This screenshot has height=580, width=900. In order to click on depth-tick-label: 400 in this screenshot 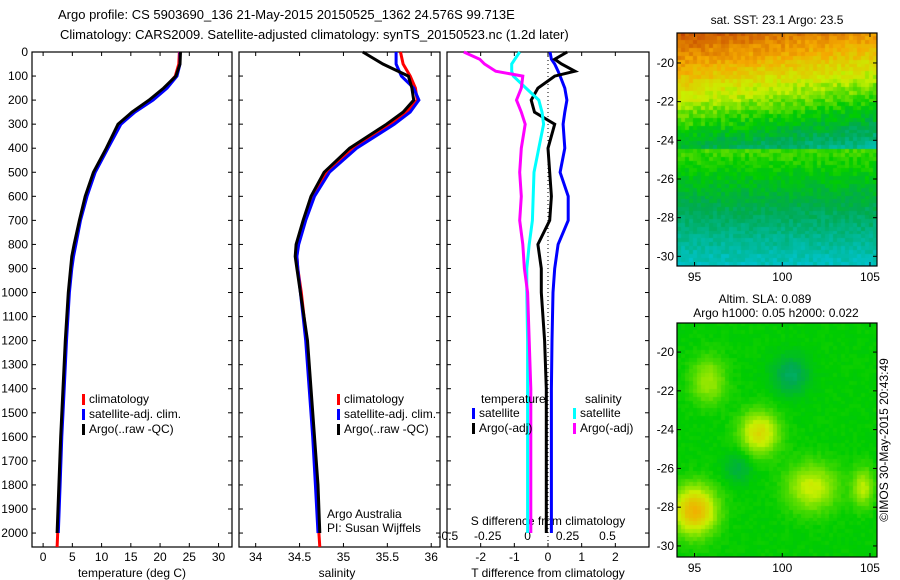, I will do `click(18, 148)`.